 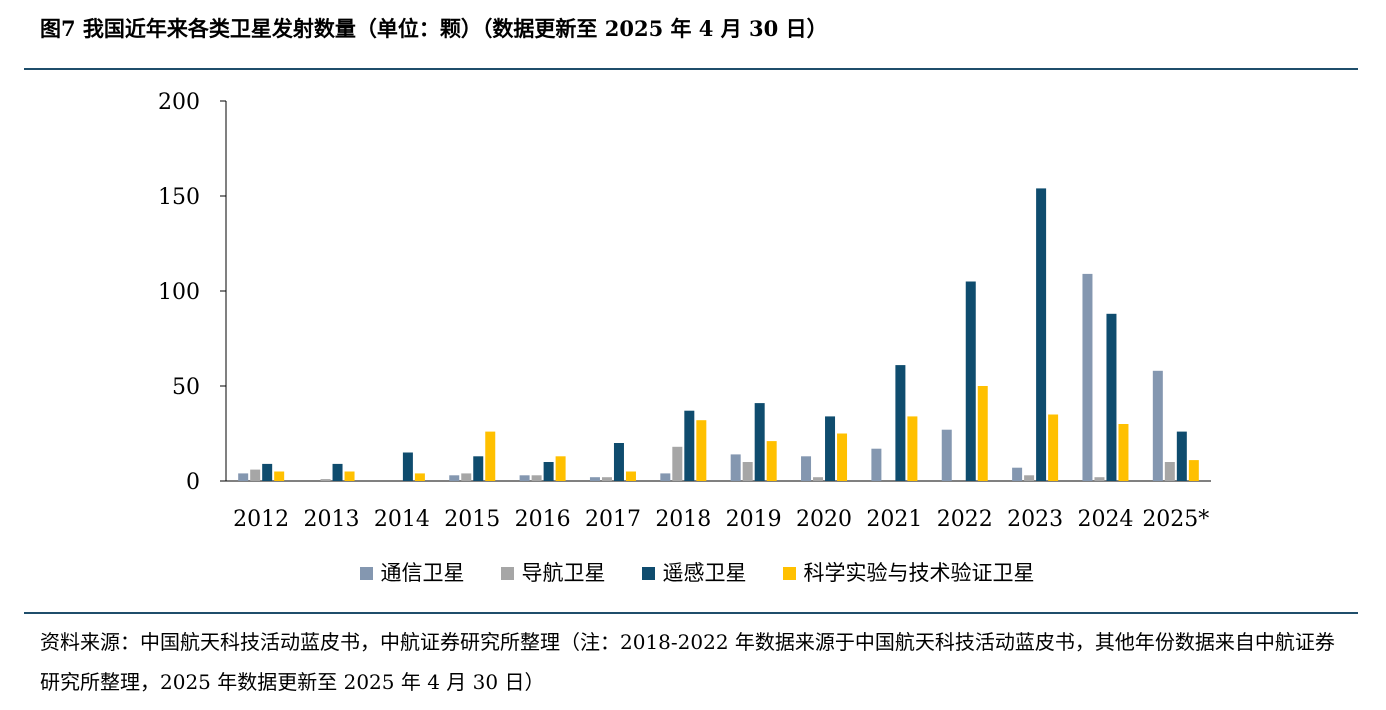 I want to click on x-tick-label: 2013, so click(x=332, y=519).